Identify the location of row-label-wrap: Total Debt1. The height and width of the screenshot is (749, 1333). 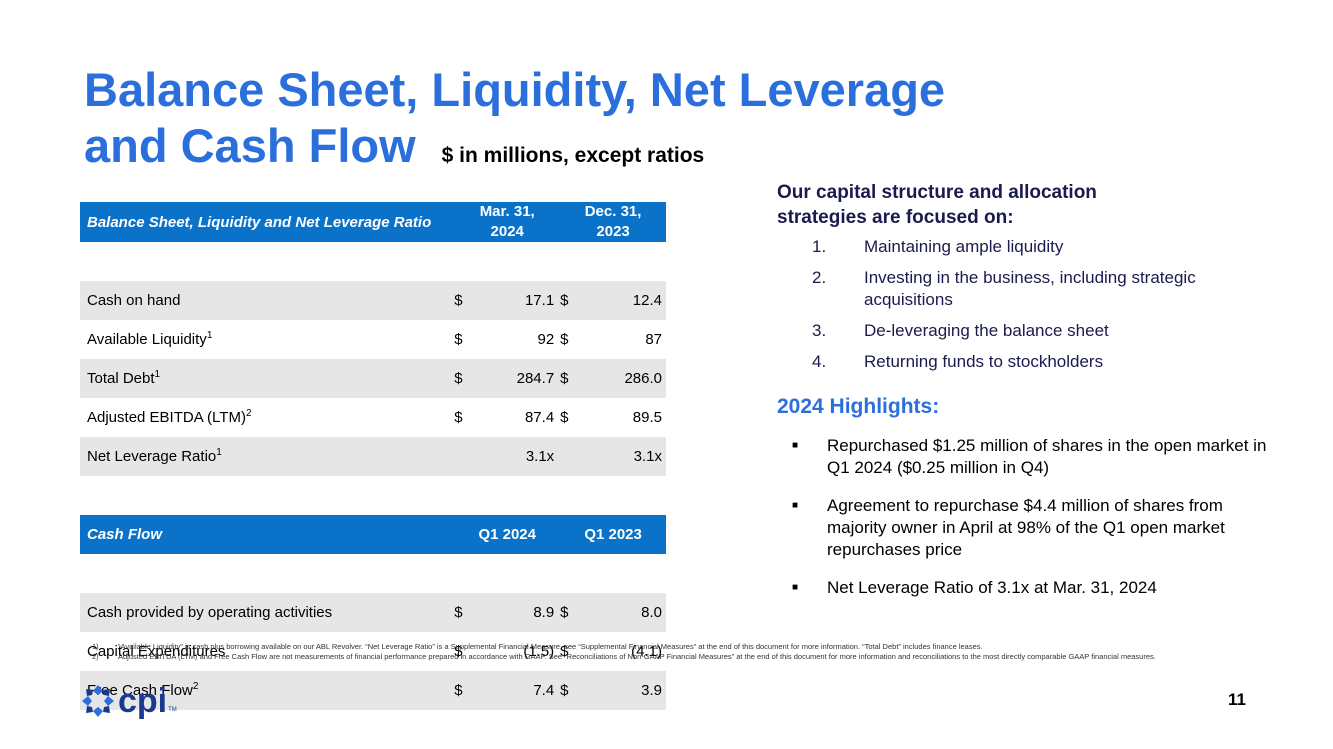
(267, 378).